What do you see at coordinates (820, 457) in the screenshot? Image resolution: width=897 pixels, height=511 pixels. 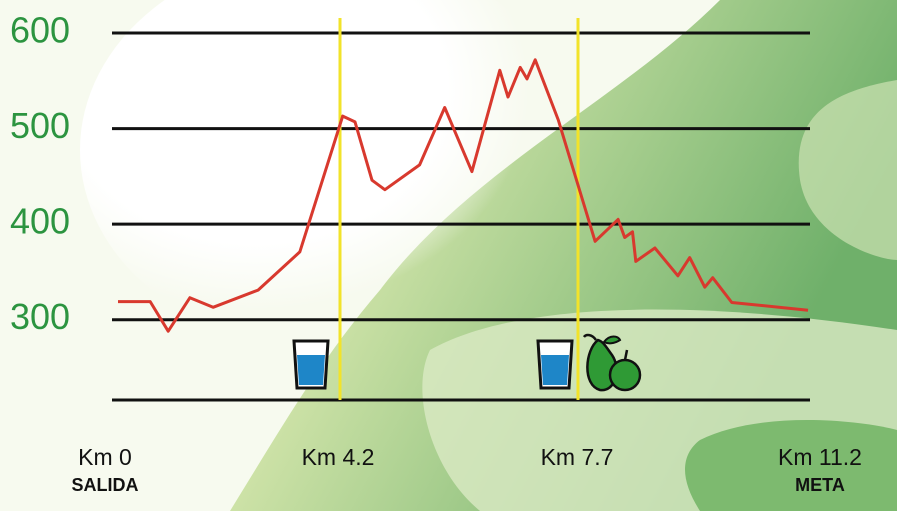 I see `x-tick-label: Km 11.2` at bounding box center [820, 457].